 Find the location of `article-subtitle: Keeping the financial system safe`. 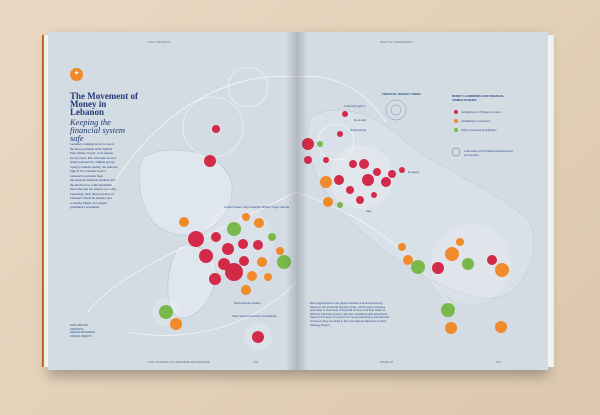

article-subtitle: Keeping the financial system safe is located at coordinates (98, 130).